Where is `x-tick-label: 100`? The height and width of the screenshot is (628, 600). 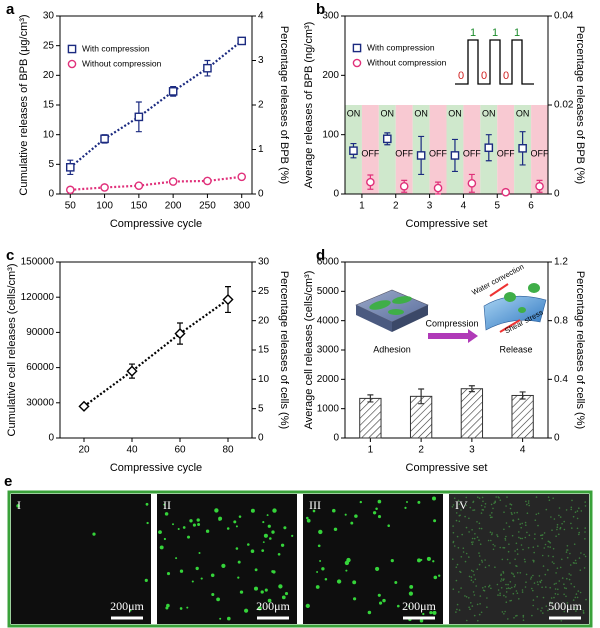 x-tick-label: 100 is located at coordinates (104, 206).